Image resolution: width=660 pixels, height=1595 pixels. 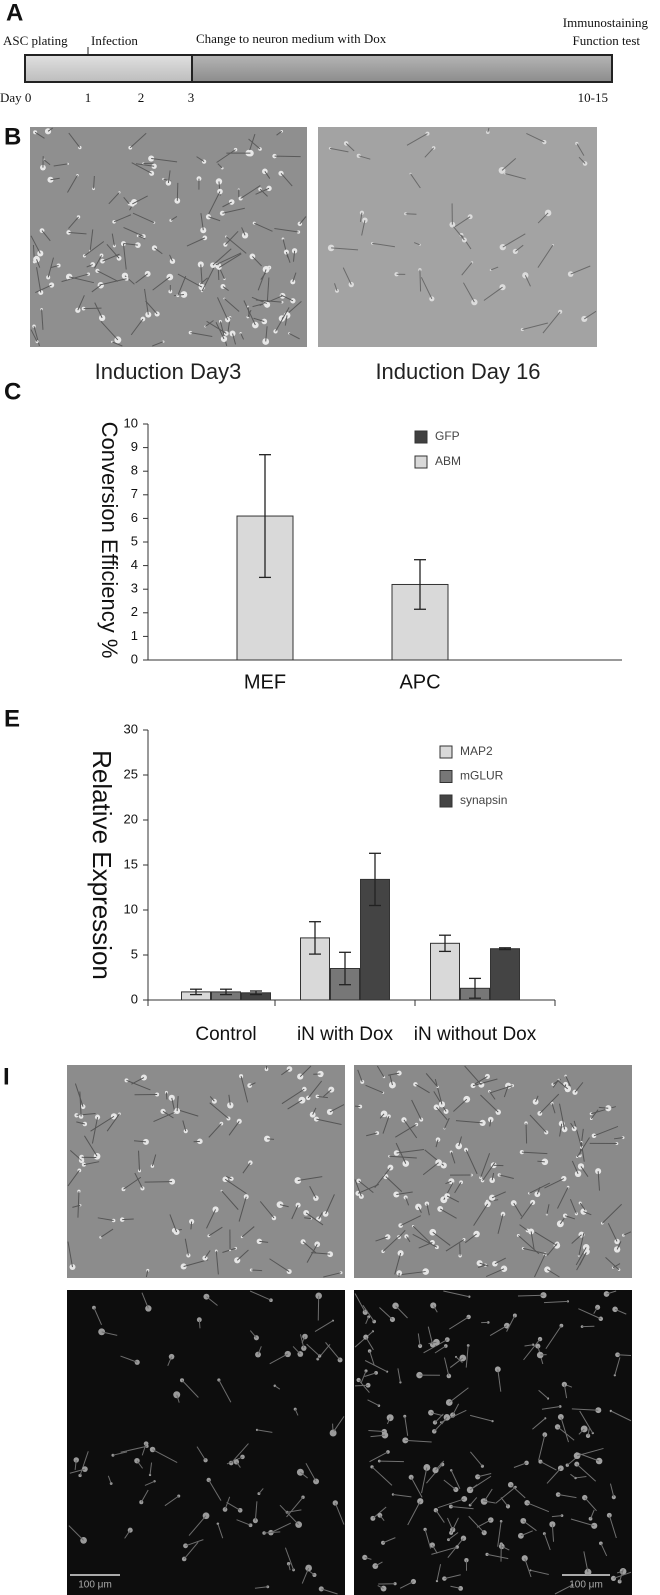 I want to click on timeline-phase, so click(x=402, y=68).